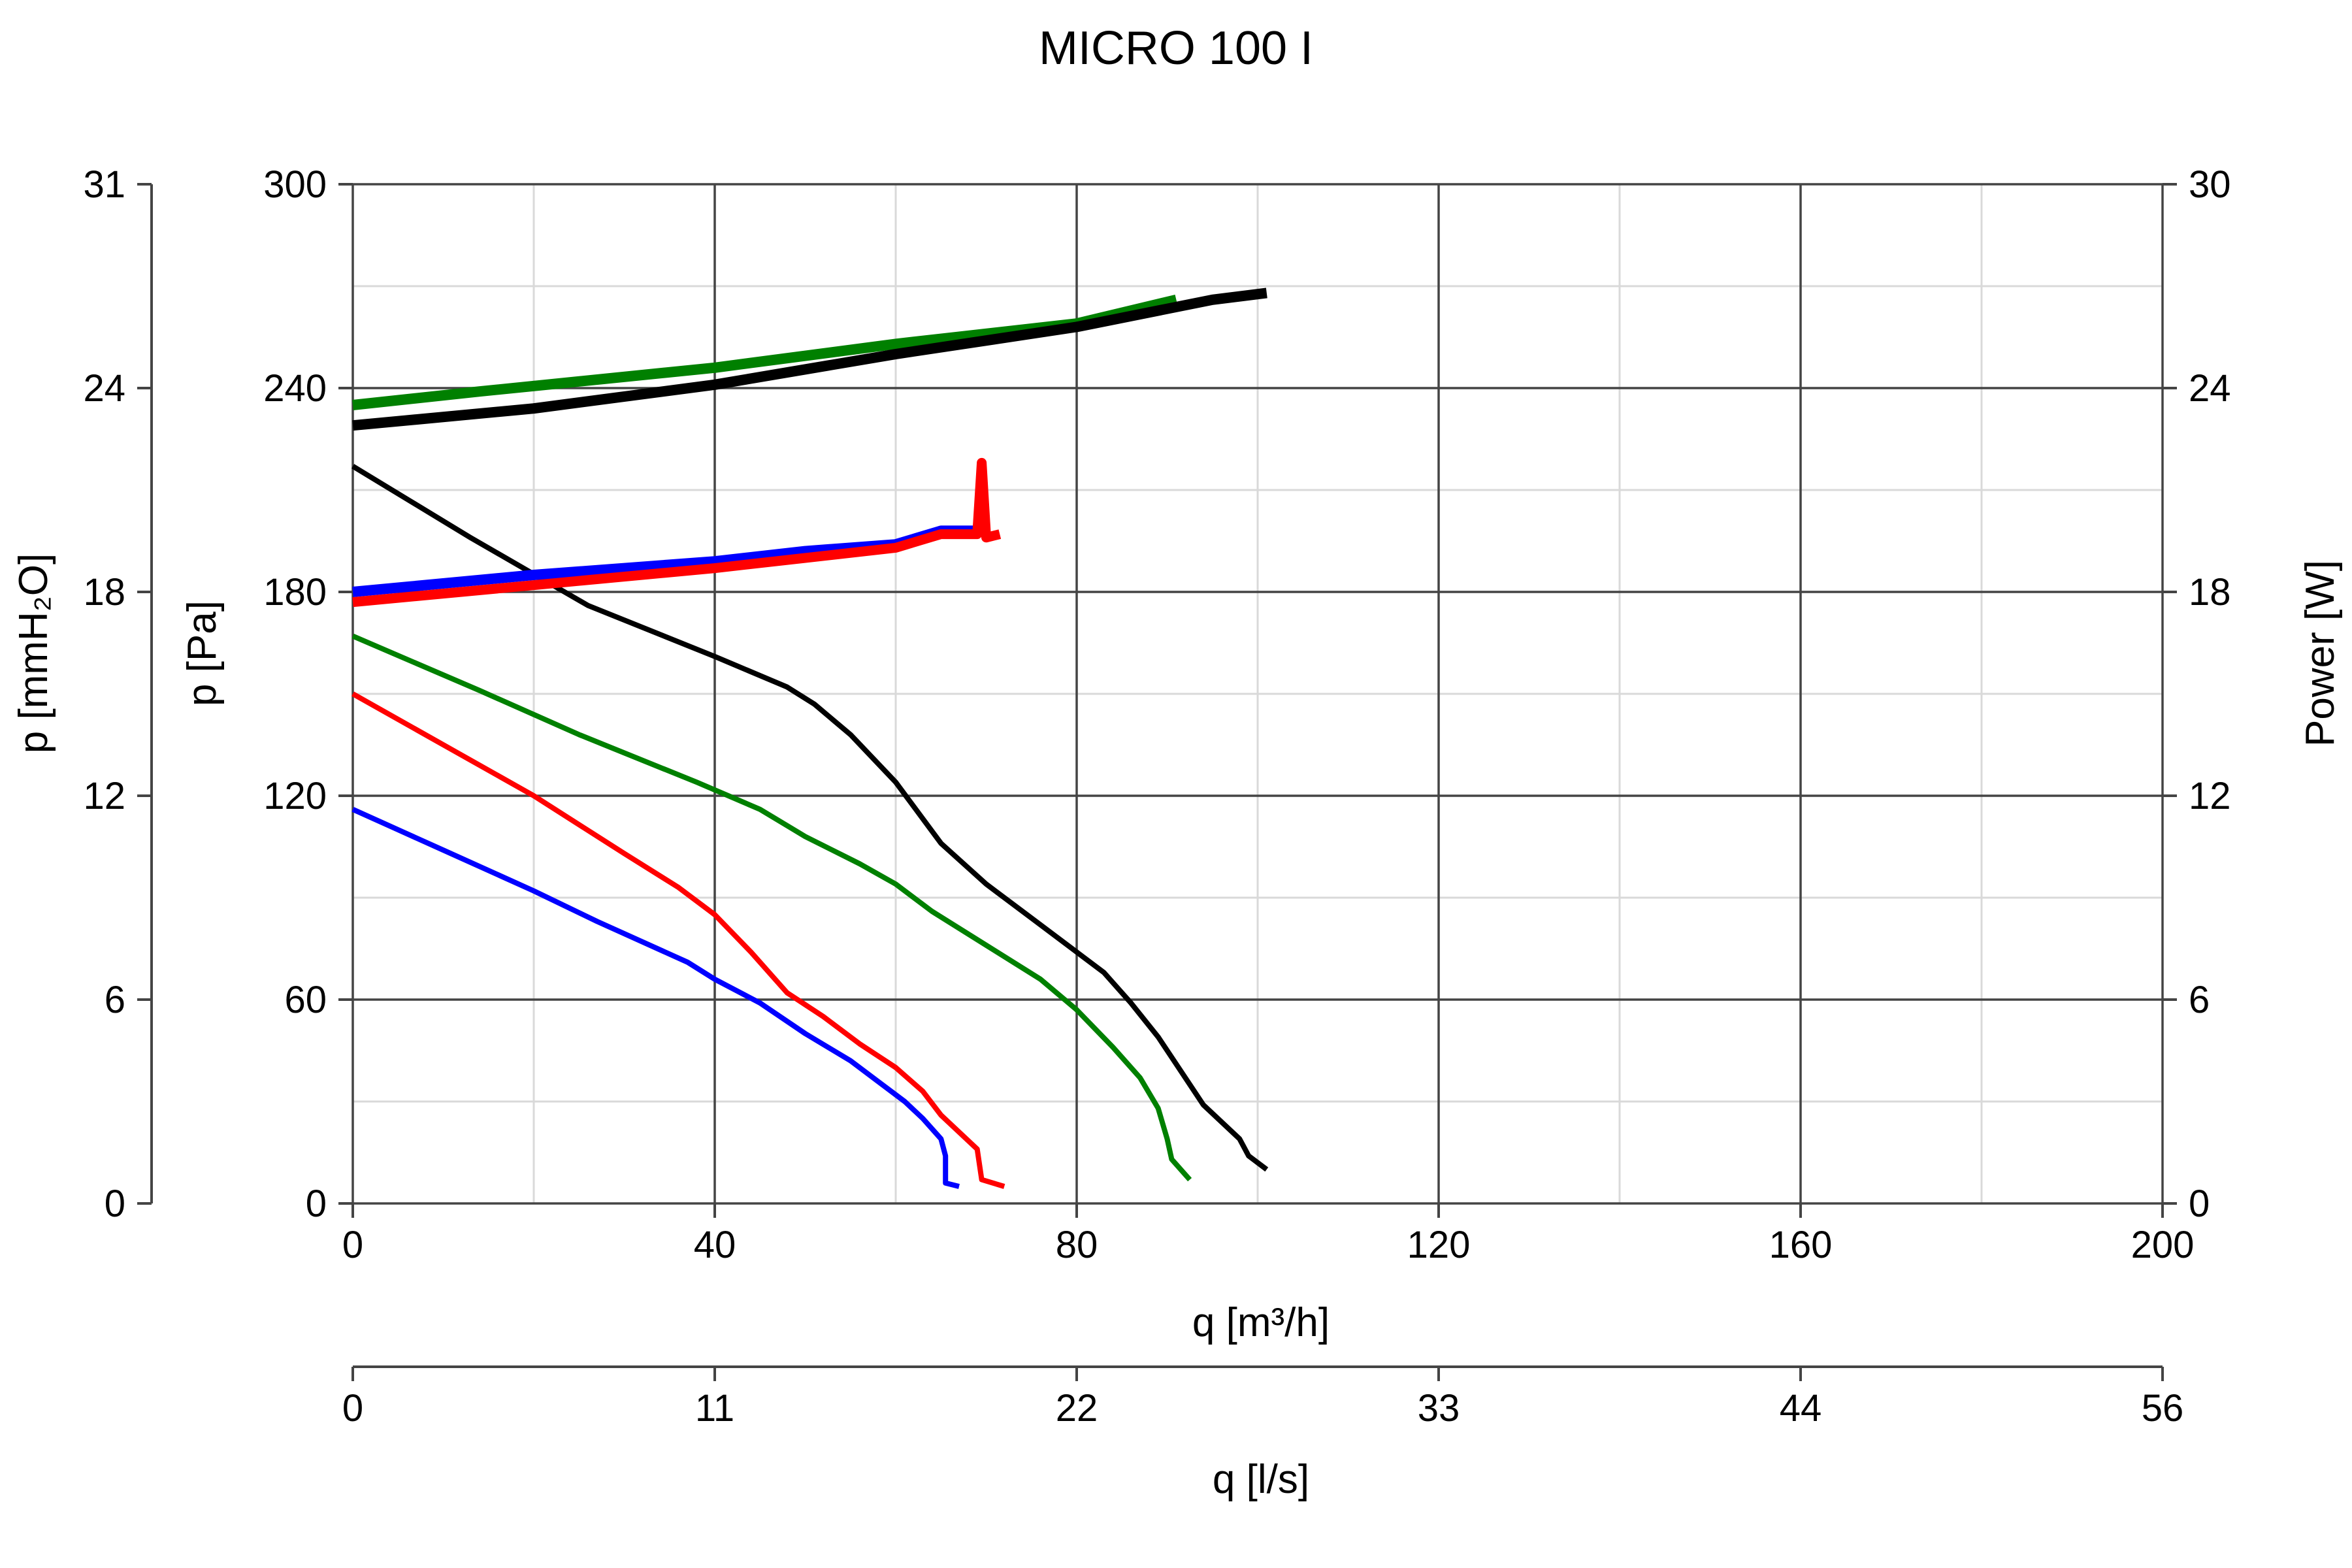  I want to click on x-tick-label: 40, so click(715, 1245).